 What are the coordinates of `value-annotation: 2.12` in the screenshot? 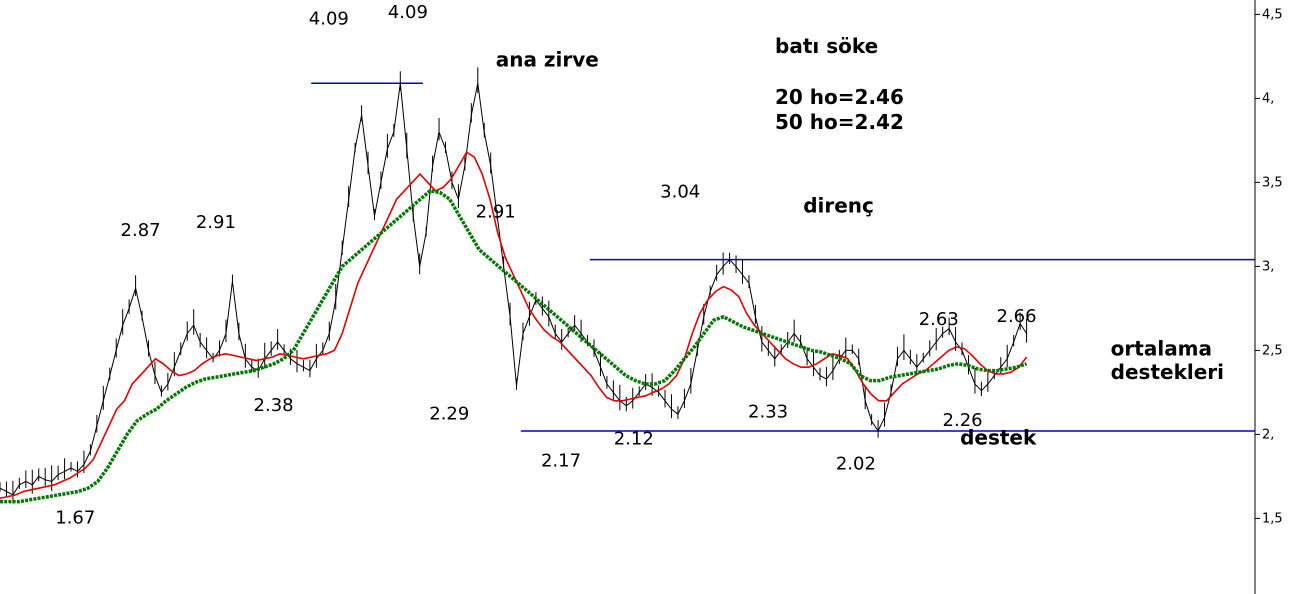 It's located at (634, 438).